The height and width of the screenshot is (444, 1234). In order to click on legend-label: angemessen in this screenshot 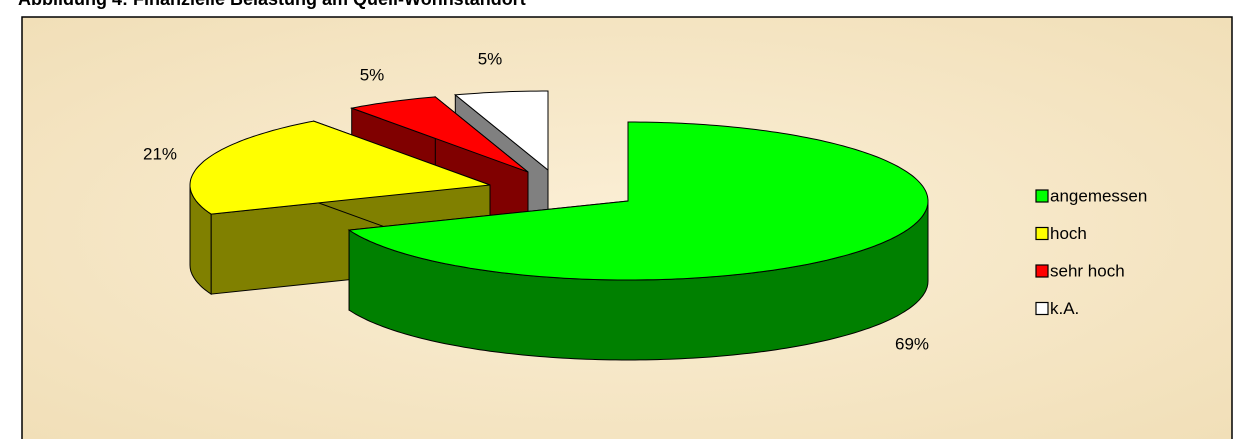, I will do `click(1098, 195)`.